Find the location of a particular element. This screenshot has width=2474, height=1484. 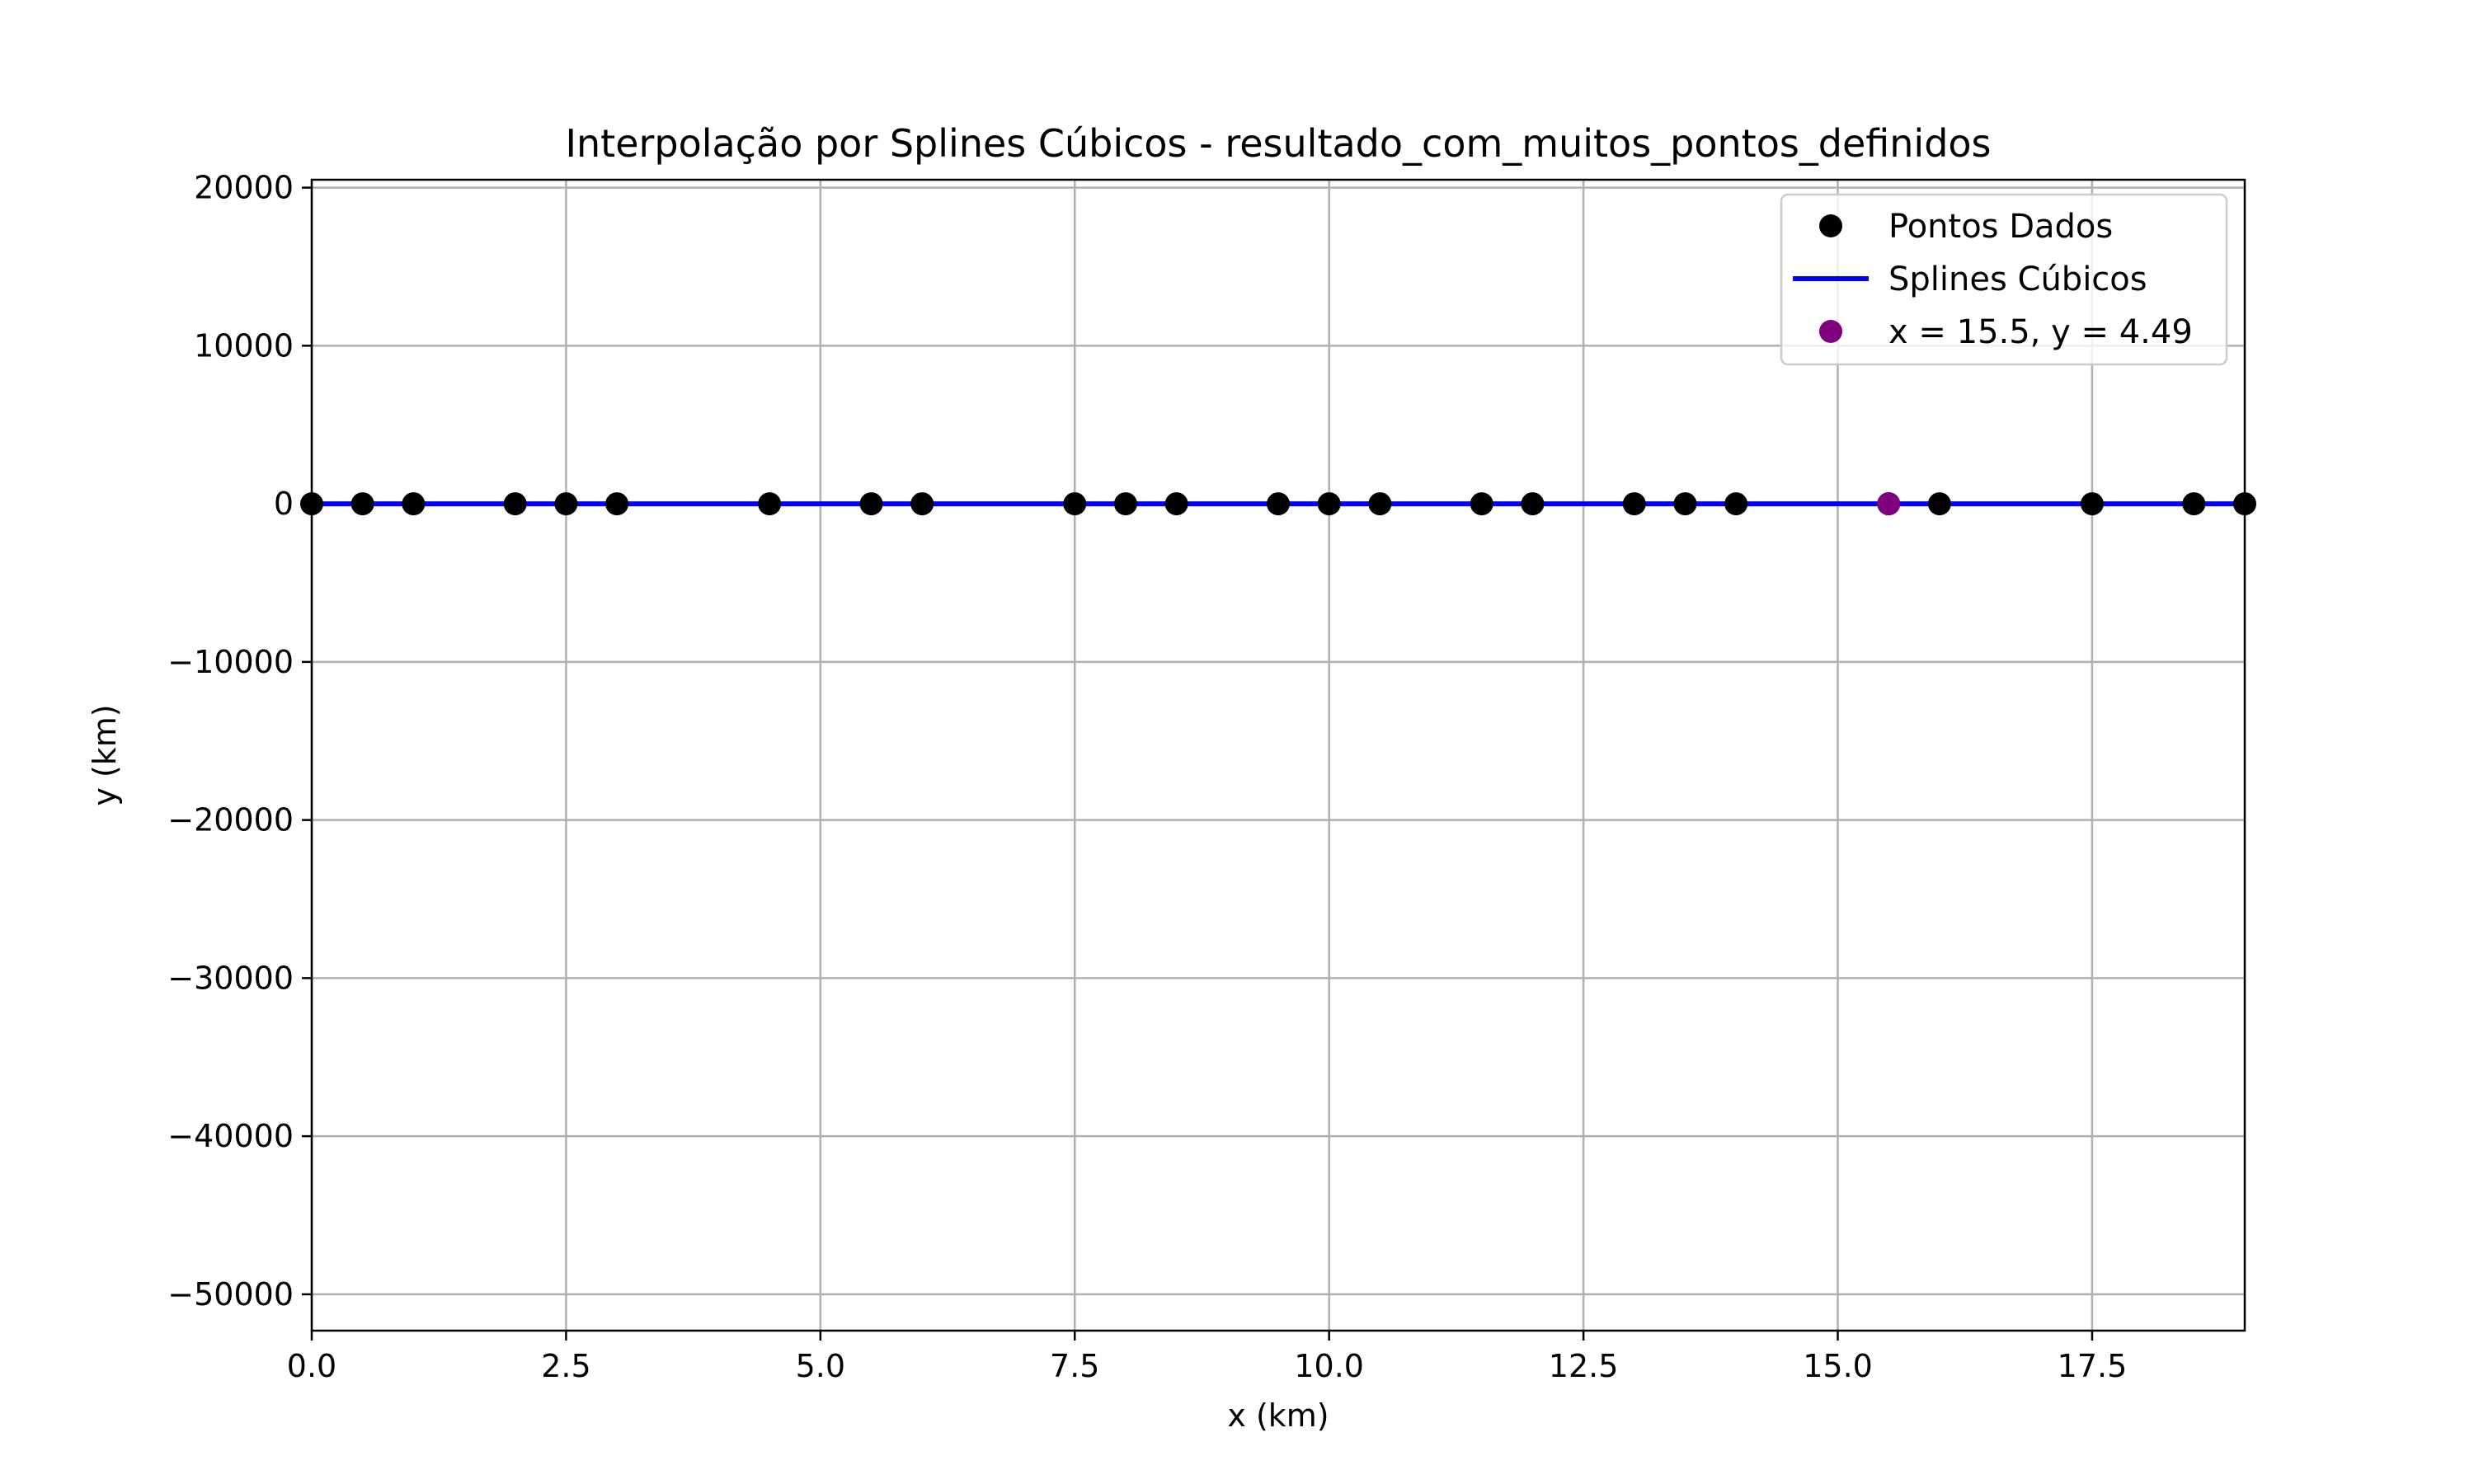

x-tick-label: 15.0 is located at coordinates (1838, 1366).